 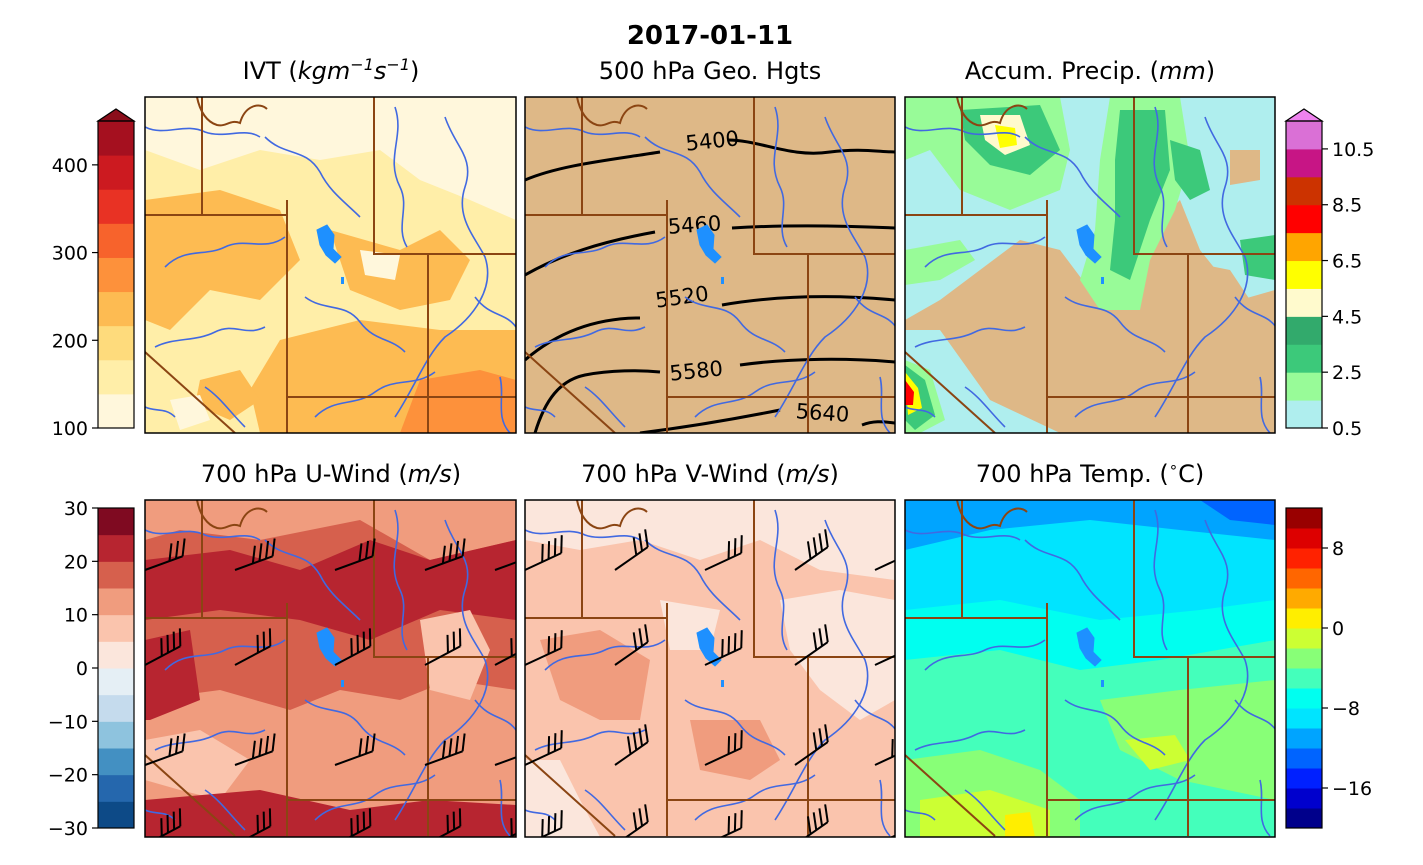 I want to click on uwind-colorbar-tick-label: −10, so click(x=68, y=722).